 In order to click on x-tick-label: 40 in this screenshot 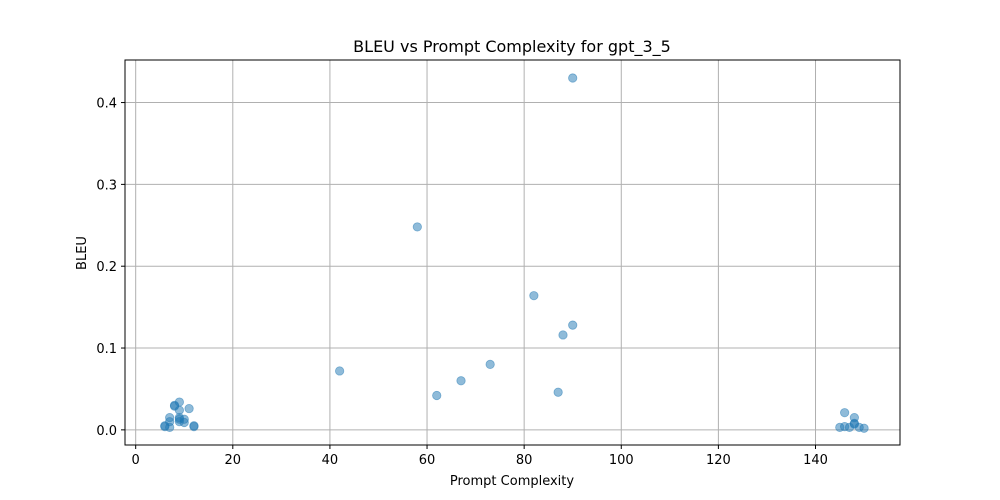, I will do `click(330, 460)`.